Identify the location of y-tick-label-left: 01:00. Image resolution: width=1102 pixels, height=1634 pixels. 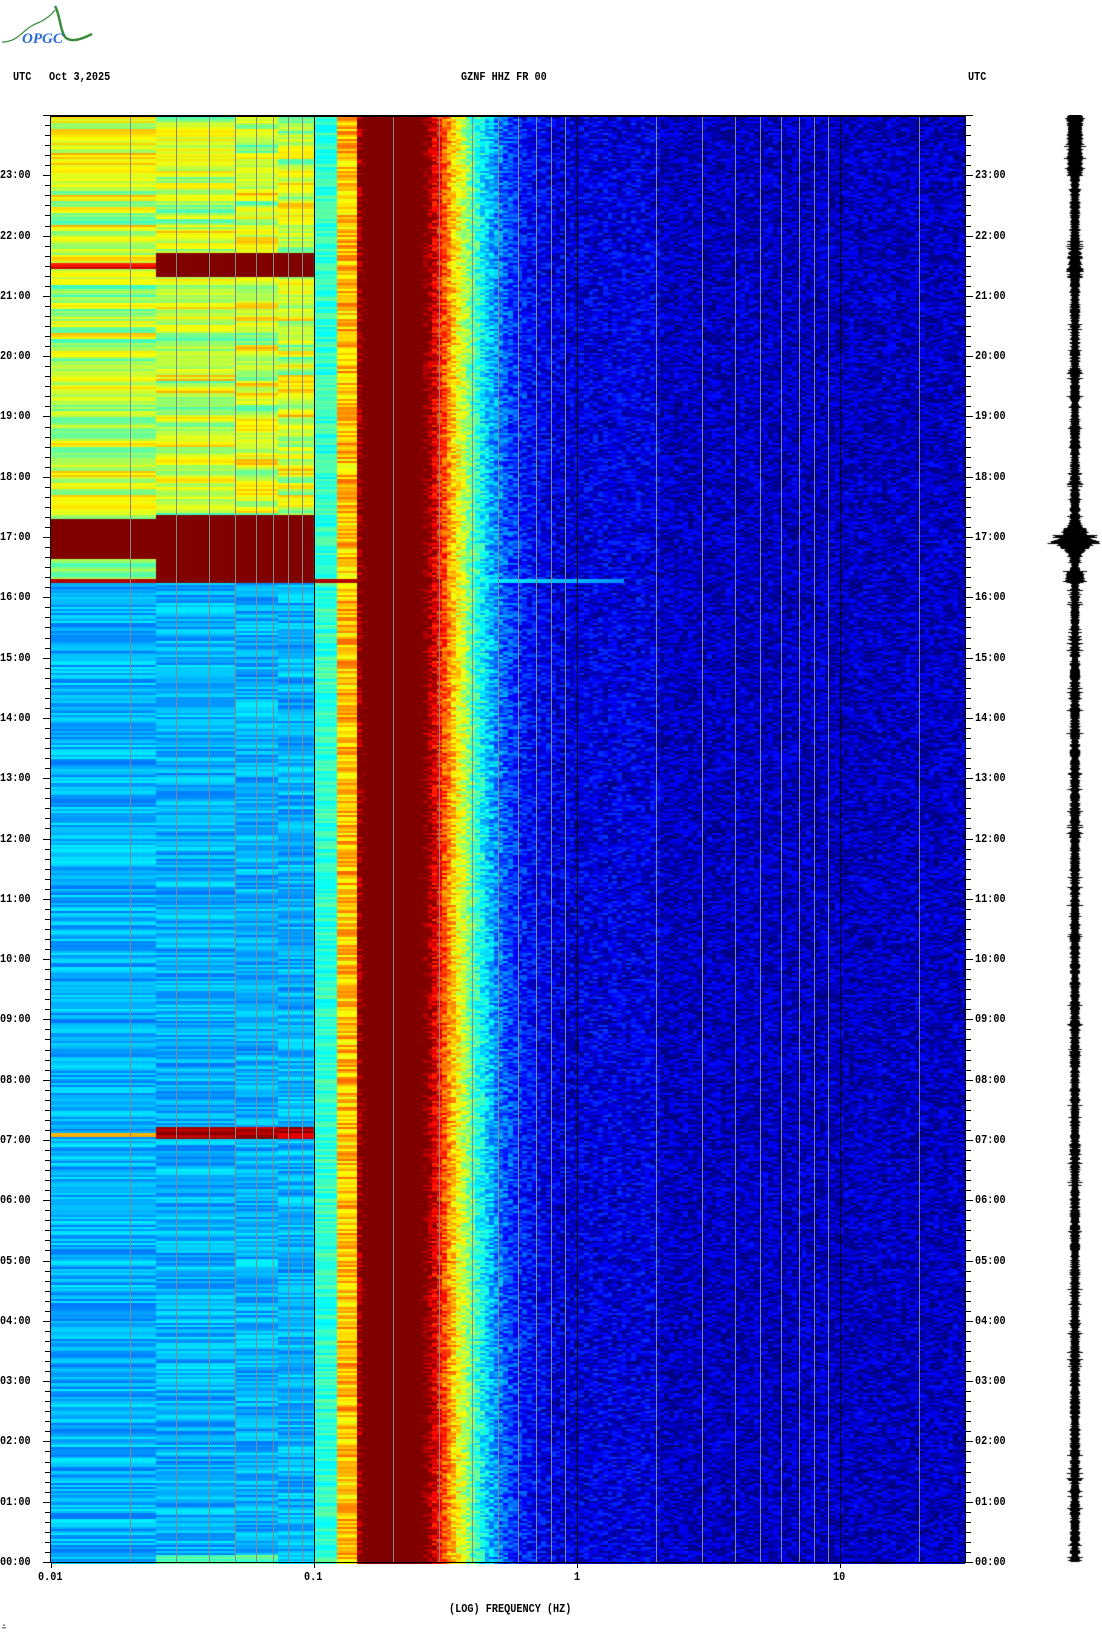
(15, 1501).